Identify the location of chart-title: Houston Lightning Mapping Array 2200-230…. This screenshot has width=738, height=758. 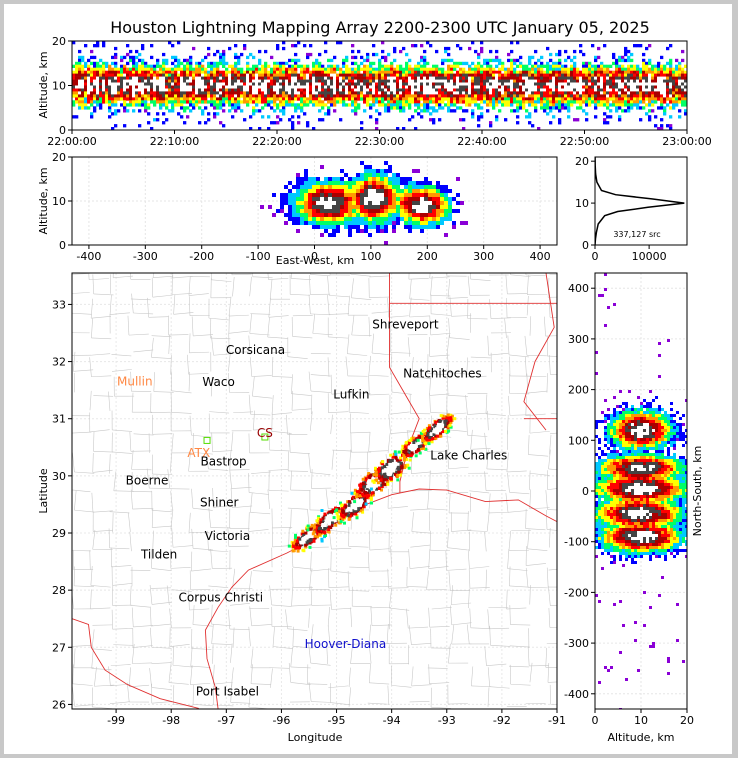
(380, 27).